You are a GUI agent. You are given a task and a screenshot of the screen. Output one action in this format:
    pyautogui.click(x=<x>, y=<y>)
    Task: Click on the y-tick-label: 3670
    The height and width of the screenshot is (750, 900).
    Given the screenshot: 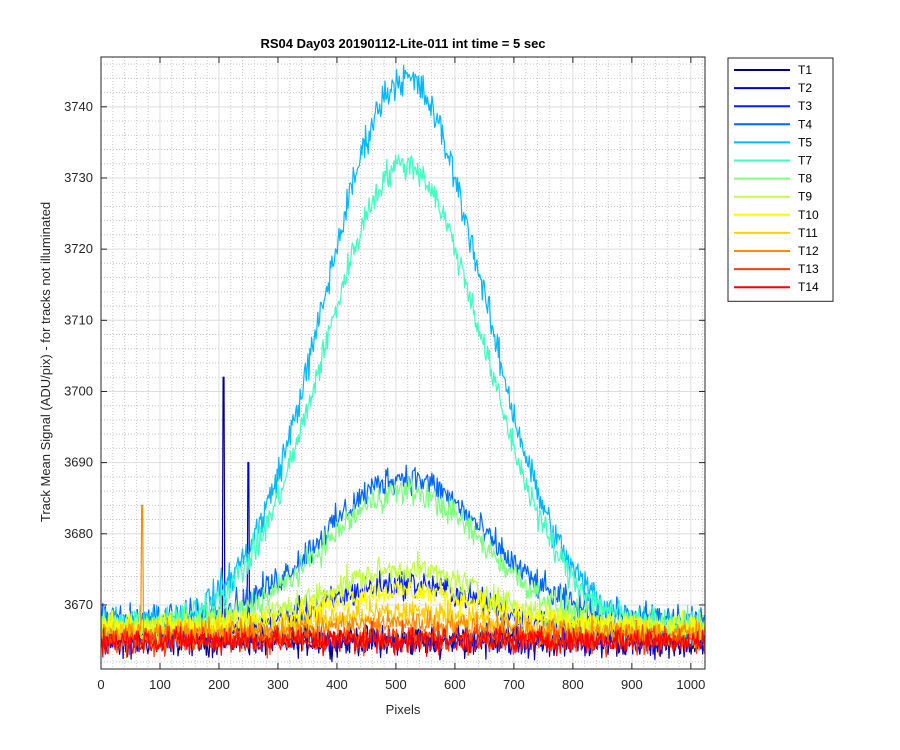 What is the action you would take?
    pyautogui.click(x=78, y=604)
    